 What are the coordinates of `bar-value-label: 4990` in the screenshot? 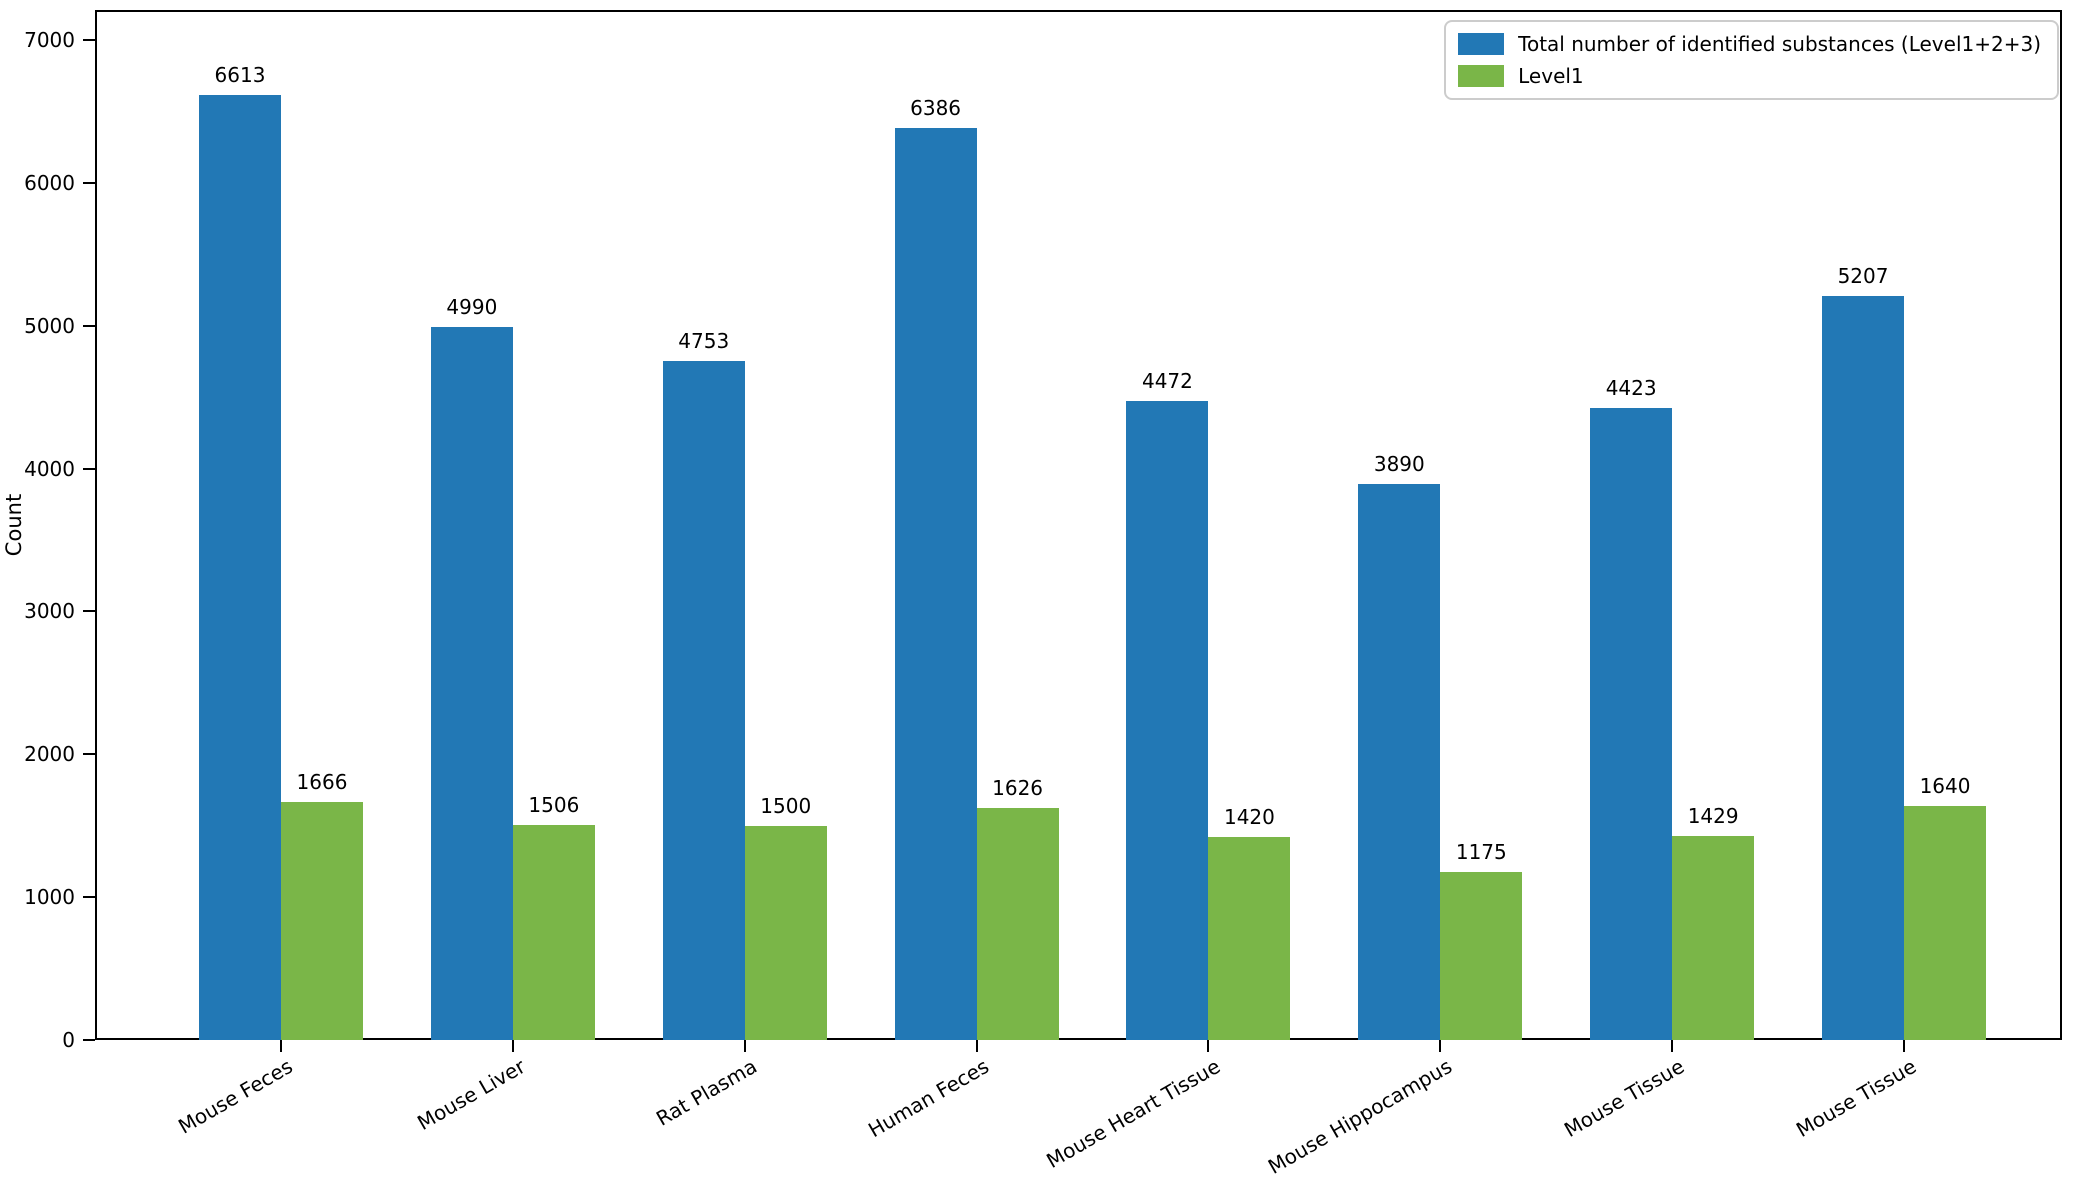 It's located at (472, 307).